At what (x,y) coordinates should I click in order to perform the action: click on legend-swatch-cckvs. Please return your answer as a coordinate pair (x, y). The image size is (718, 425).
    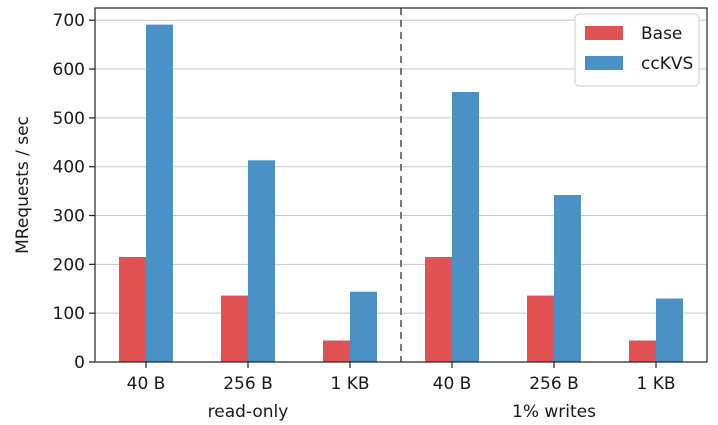
    Looking at the image, I should click on (604, 63).